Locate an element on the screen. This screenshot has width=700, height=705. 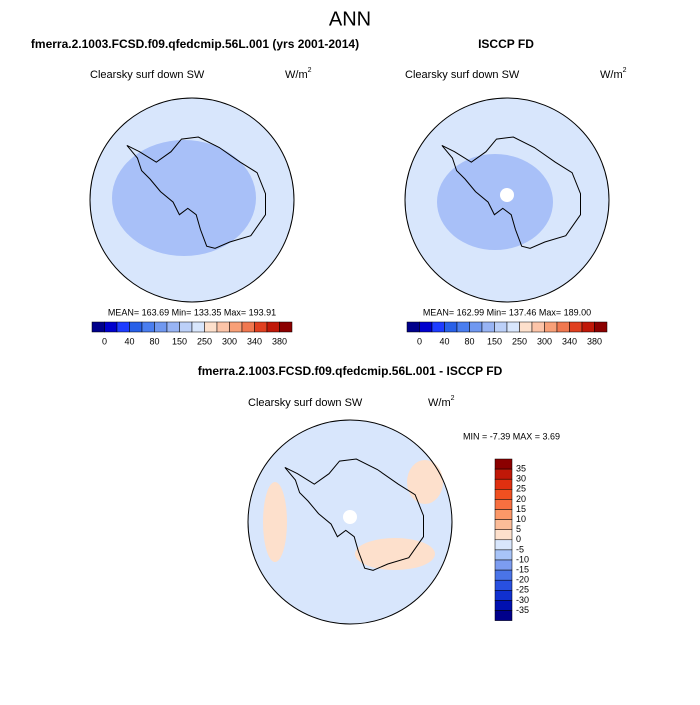
colorbar-label: 10 is located at coordinates (521, 519).